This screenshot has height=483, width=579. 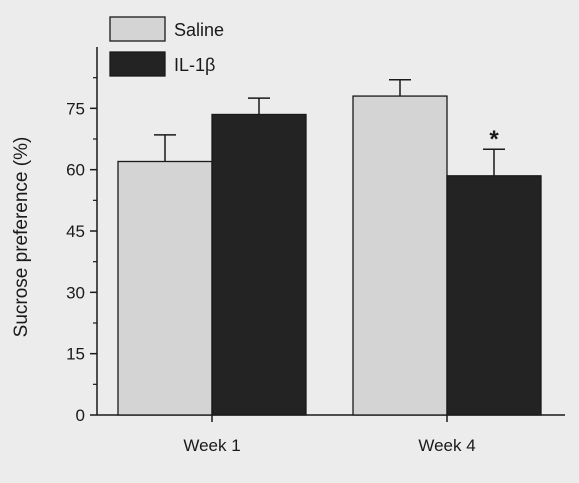 I want to click on x-tick-label: Week 1, so click(x=211, y=445).